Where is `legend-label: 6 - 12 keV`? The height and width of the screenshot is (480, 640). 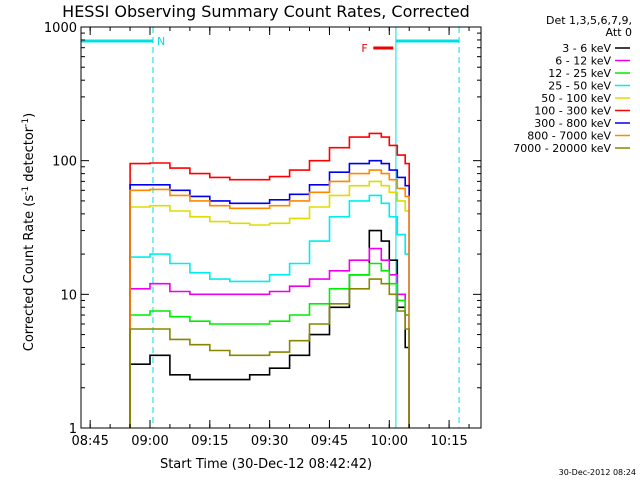 legend-label: 6 - 12 keV is located at coordinates (583, 61).